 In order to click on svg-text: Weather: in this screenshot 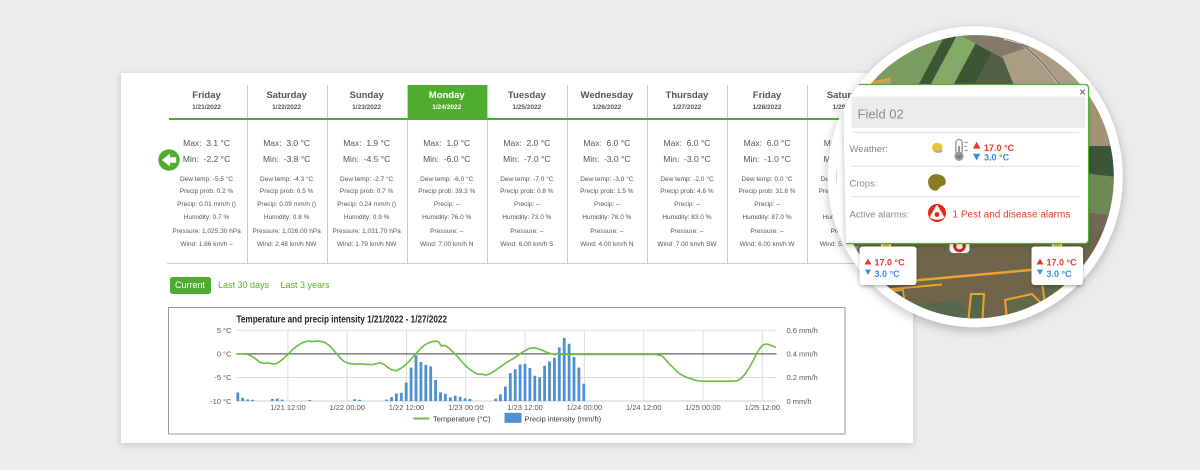, I will do `click(869, 149)`.